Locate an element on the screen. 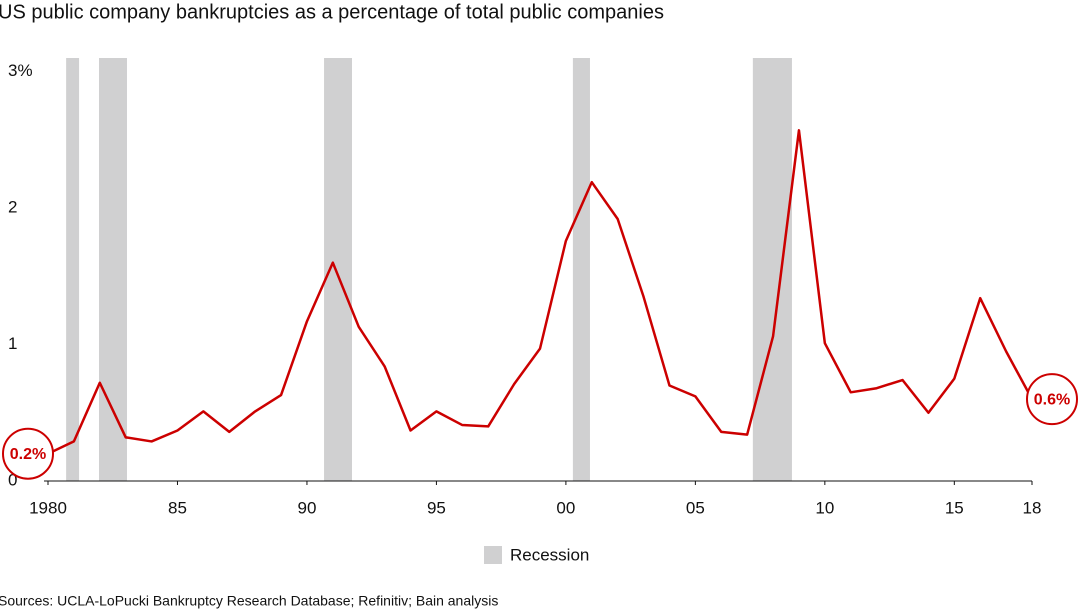 The image size is (1080, 612). x-tick-label: 05 is located at coordinates (695, 507).